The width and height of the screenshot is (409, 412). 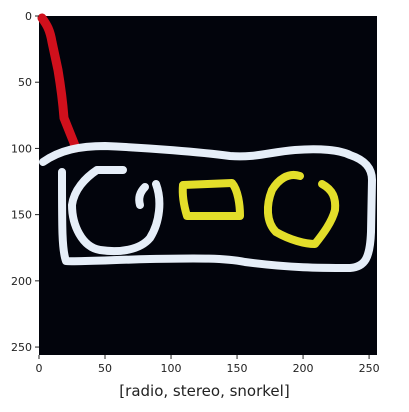 What do you see at coordinates (237, 368) in the screenshot?
I see `x-tick-label: 150` at bounding box center [237, 368].